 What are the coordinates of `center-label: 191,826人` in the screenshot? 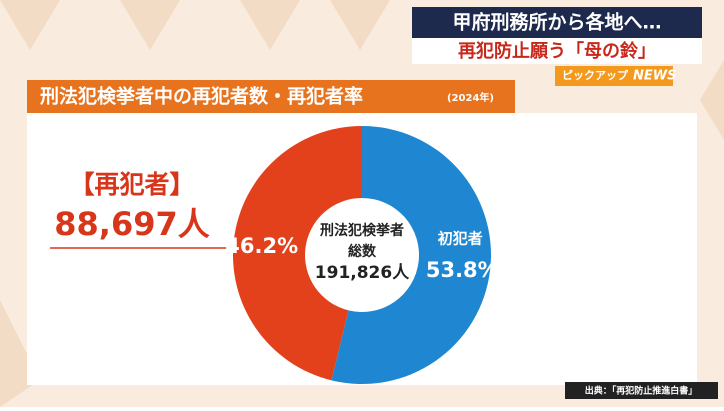 It's located at (362, 273).